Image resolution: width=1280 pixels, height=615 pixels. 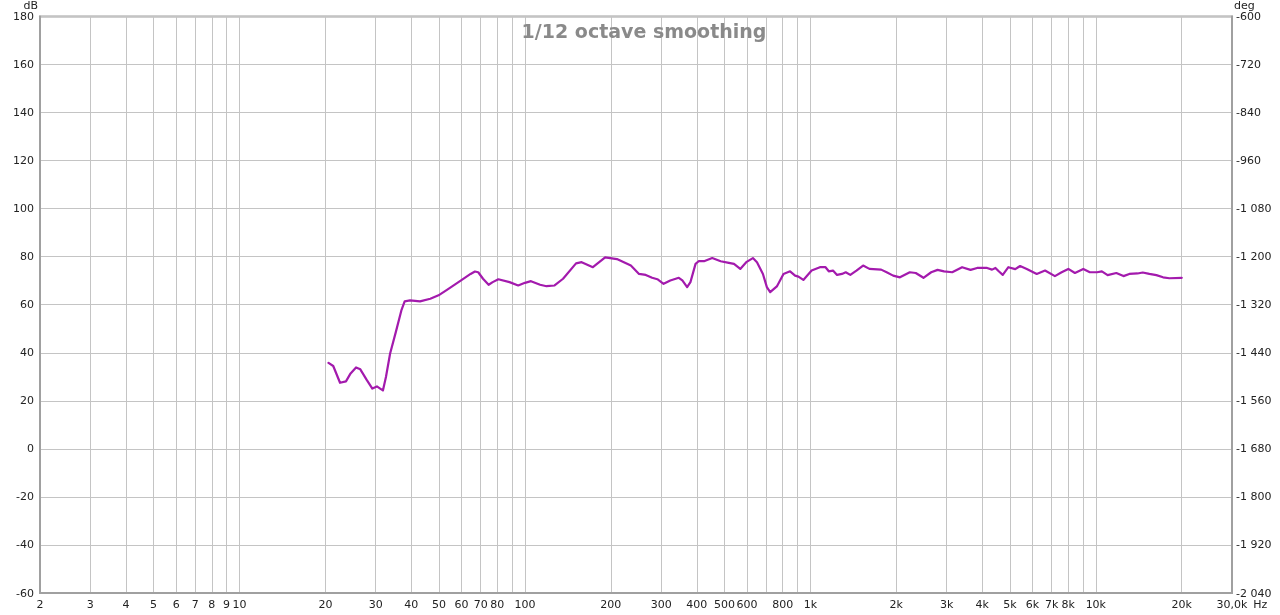 What do you see at coordinates (23, 64) in the screenshot?
I see `y-tick-label: 160` at bounding box center [23, 64].